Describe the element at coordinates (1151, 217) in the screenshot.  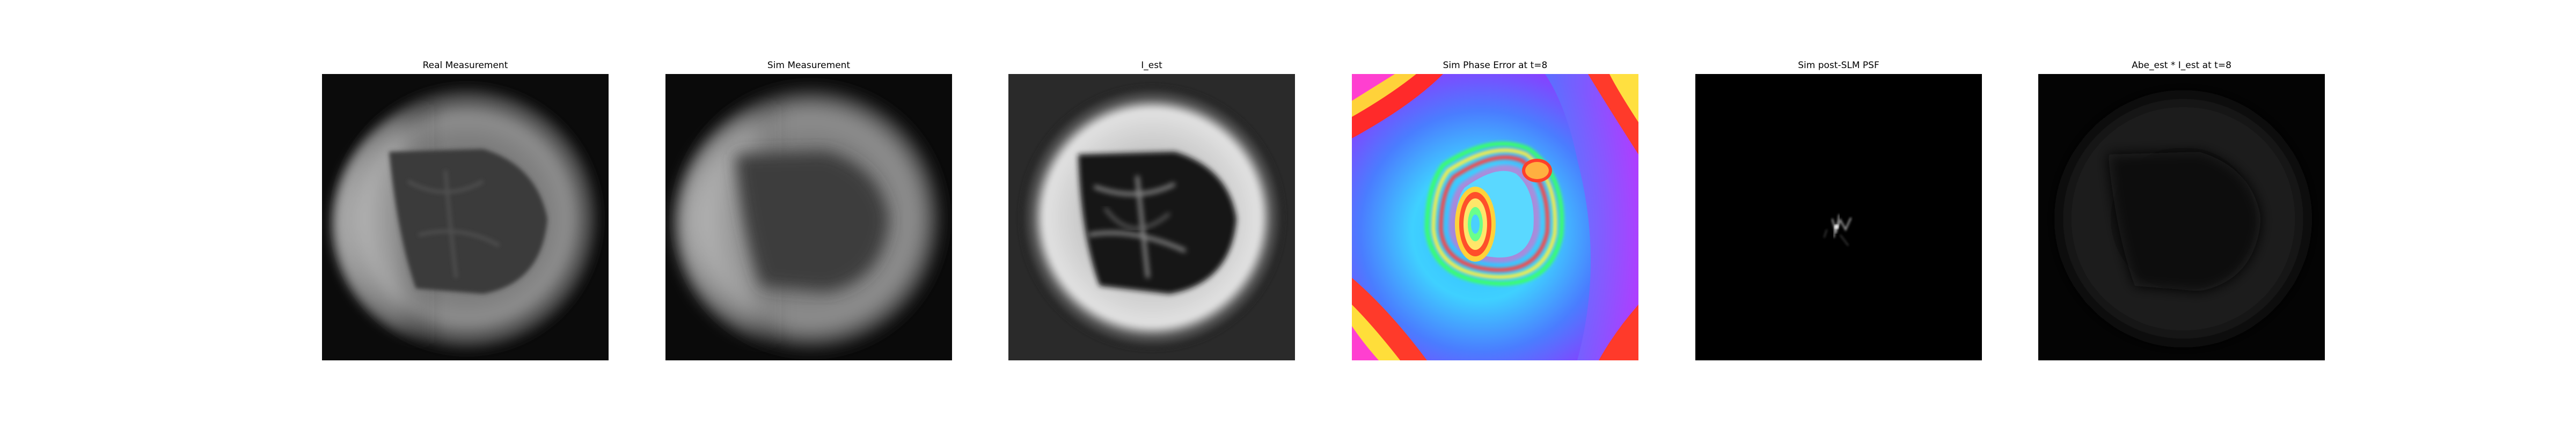
I see `i-est-image` at that location.